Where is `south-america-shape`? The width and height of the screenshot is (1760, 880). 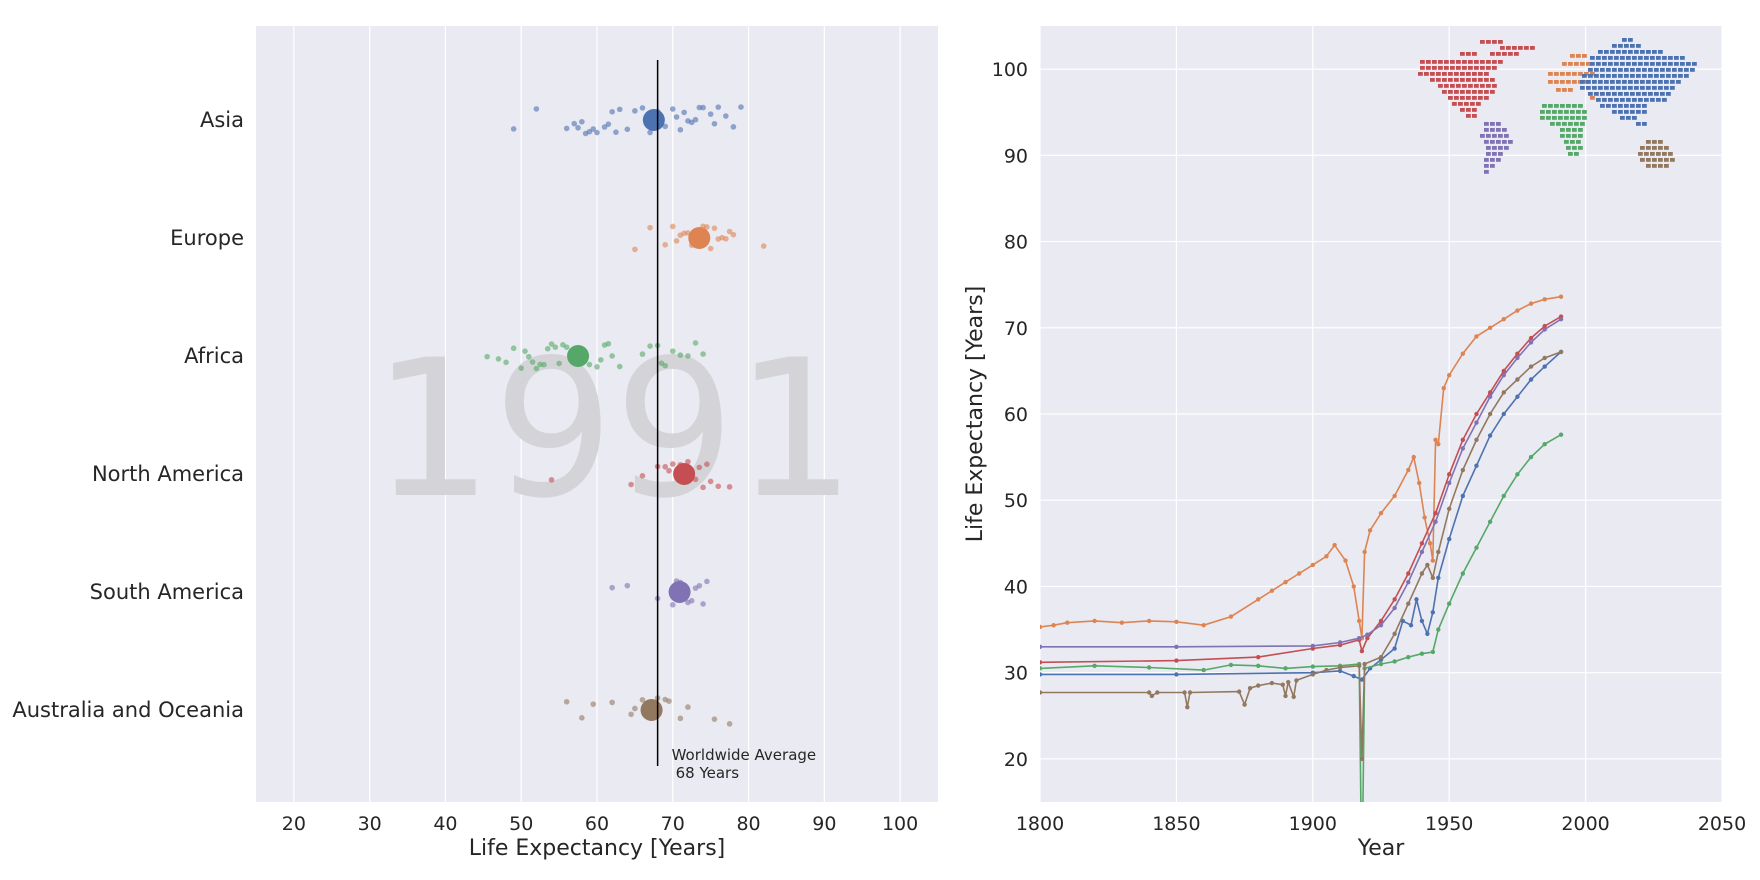 south-america-shape is located at coordinates (1496, 148).